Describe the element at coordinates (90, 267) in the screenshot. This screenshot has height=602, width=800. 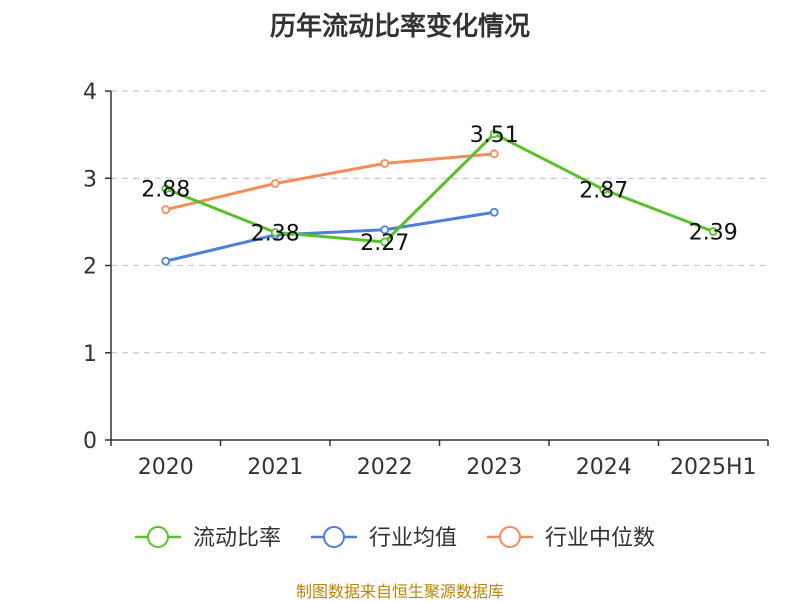
I see `y-tick-label: 2` at that location.